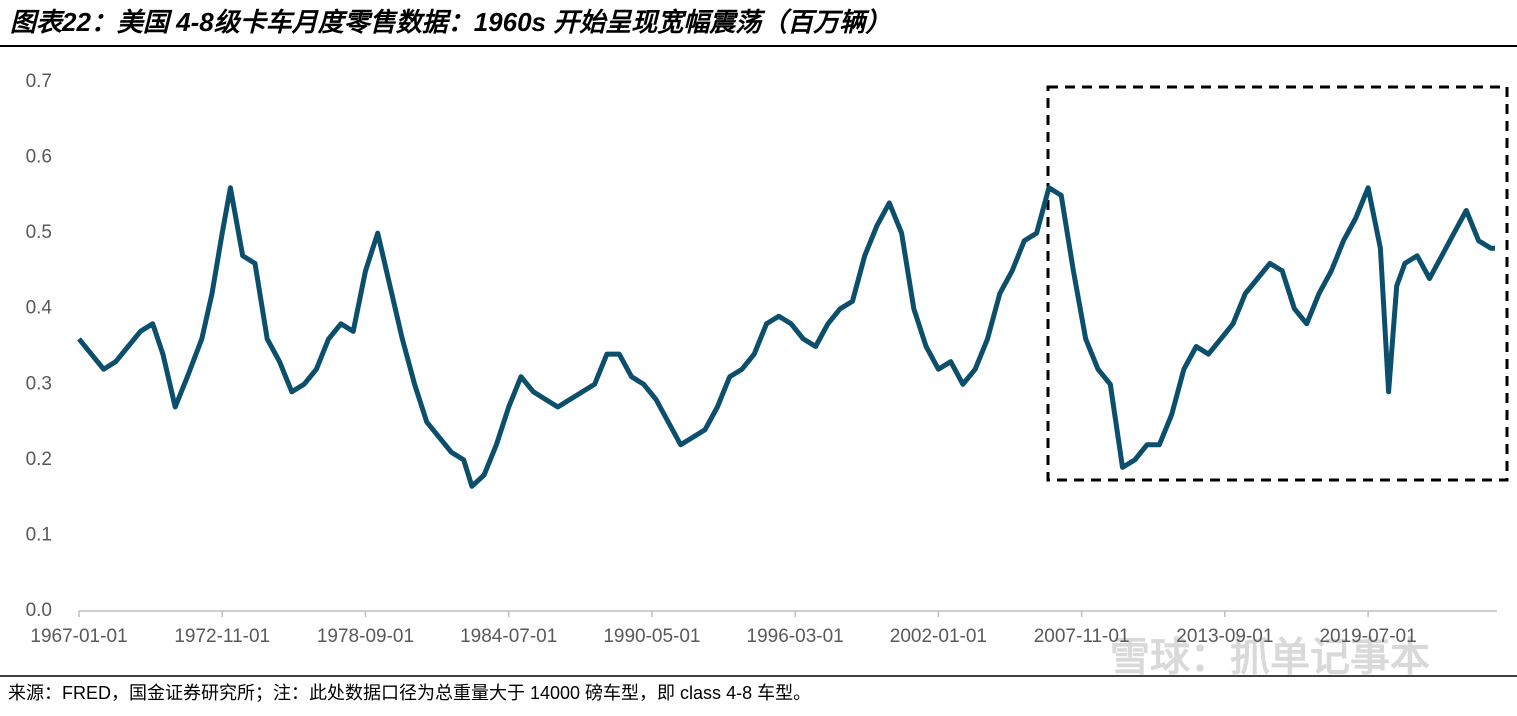  Describe the element at coordinates (795, 636) in the screenshot. I see `x-tick-label: 1996-03-01` at that location.